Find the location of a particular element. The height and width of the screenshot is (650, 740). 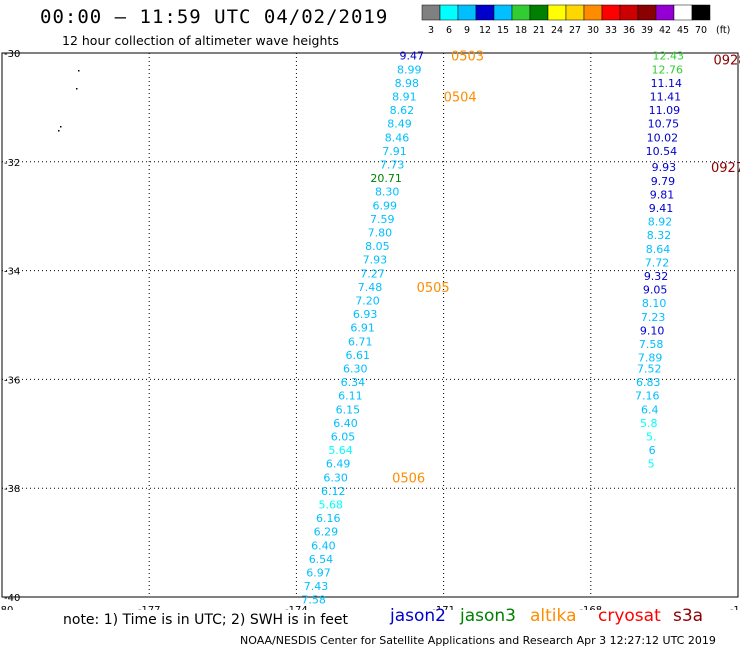

swh-reading: 12.76 is located at coordinates (668, 69).